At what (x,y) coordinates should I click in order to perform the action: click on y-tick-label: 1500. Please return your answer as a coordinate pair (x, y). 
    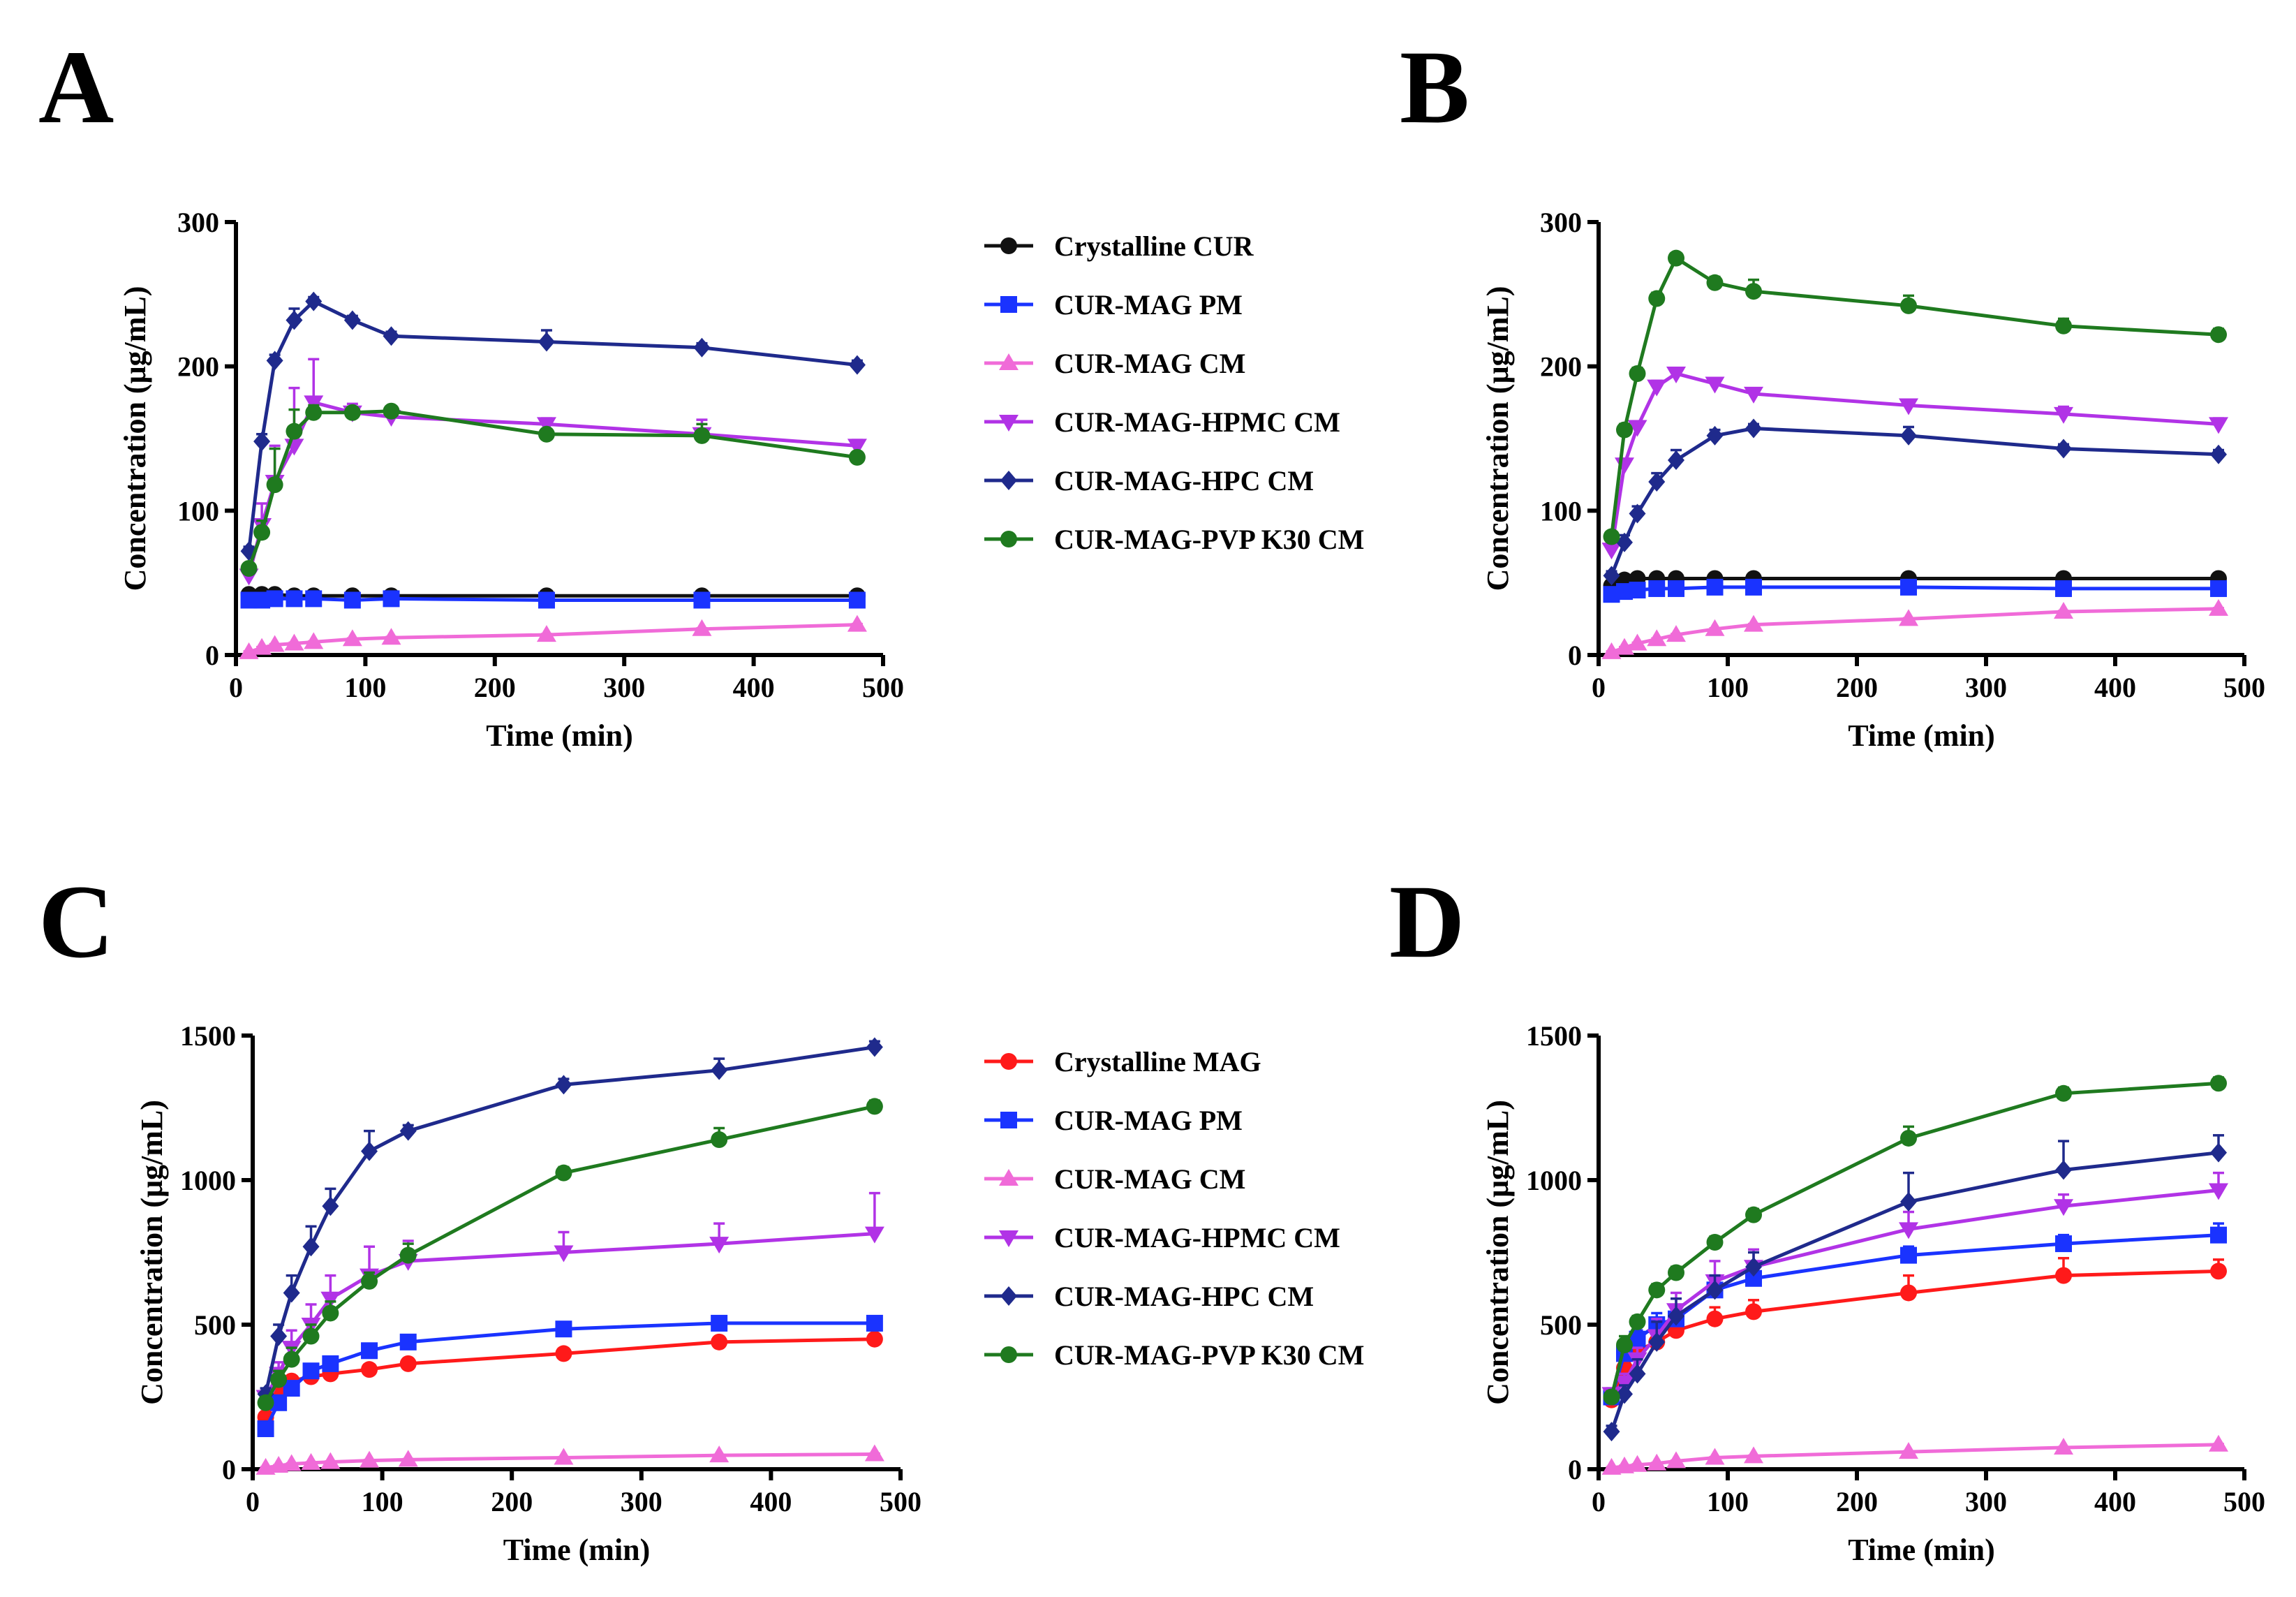
    Looking at the image, I should click on (1554, 1036).